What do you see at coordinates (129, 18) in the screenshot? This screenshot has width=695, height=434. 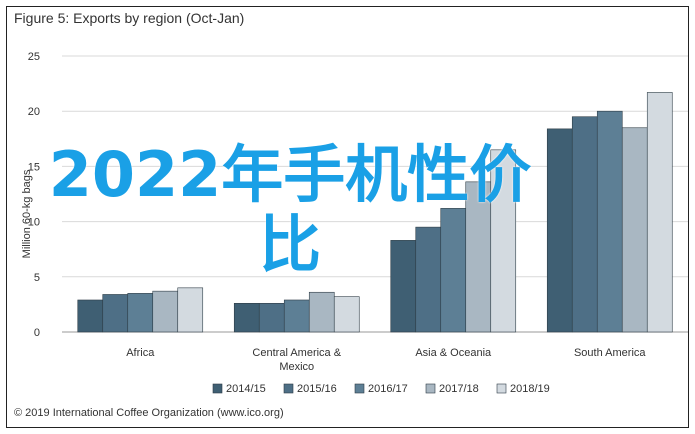 I see `chart-title: Figure 5: Exports by region (Oct-Jan)` at bounding box center [129, 18].